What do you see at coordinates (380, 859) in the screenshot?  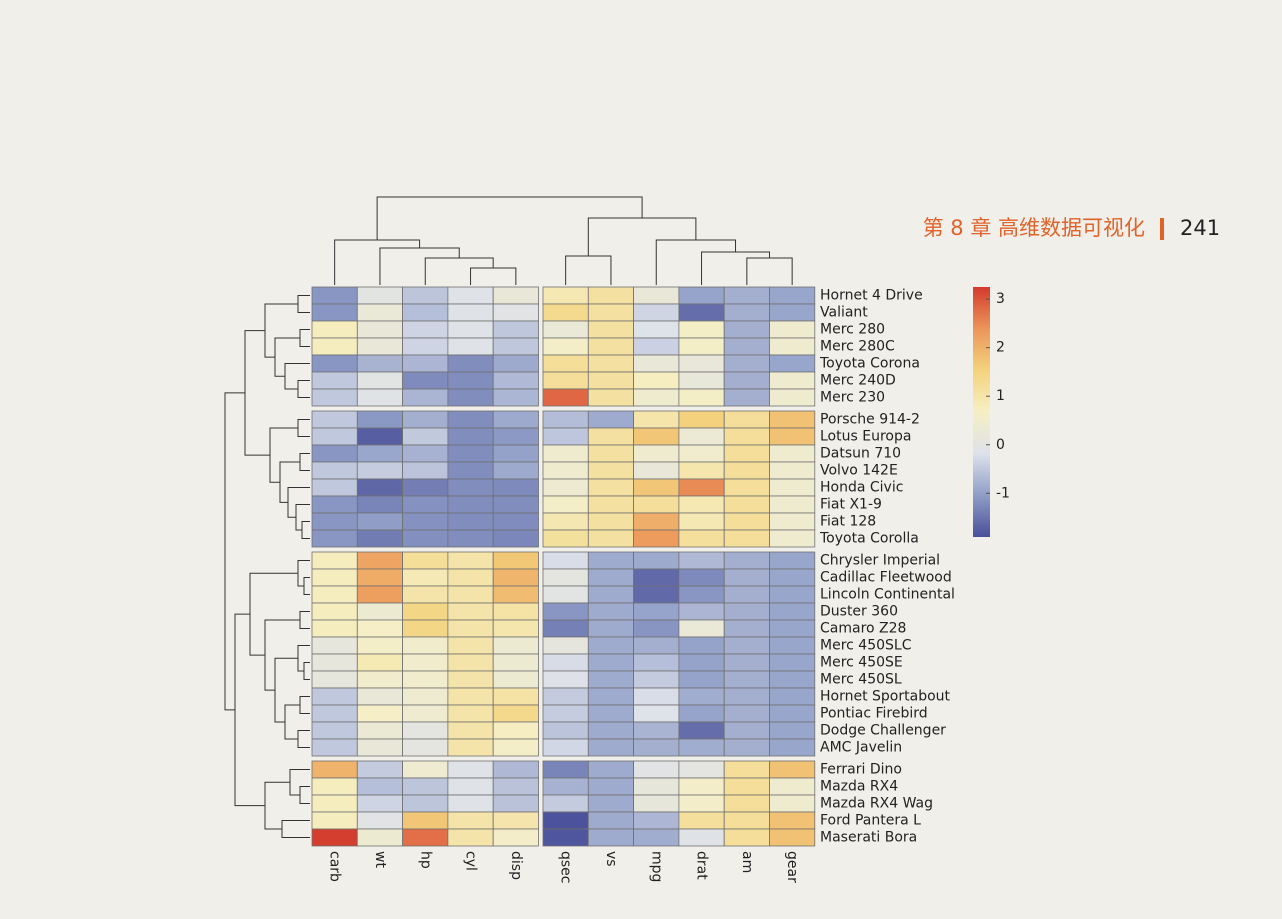 I see `column-label: wt` at bounding box center [380, 859].